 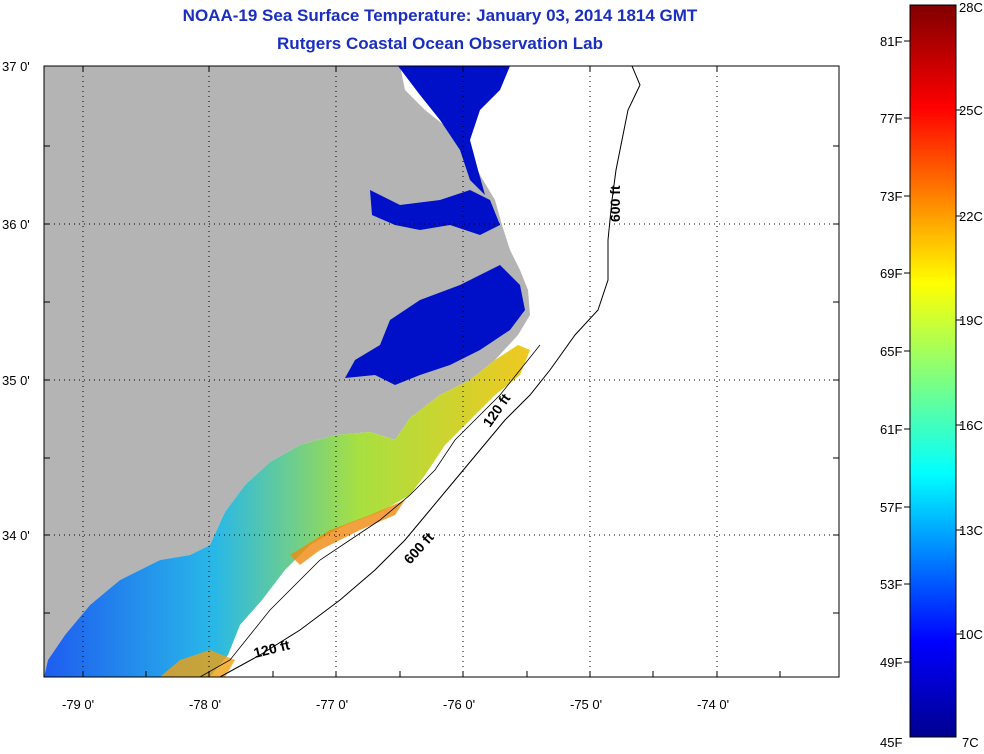 I want to click on lon-label-76: -76 0', so click(x=459, y=704).